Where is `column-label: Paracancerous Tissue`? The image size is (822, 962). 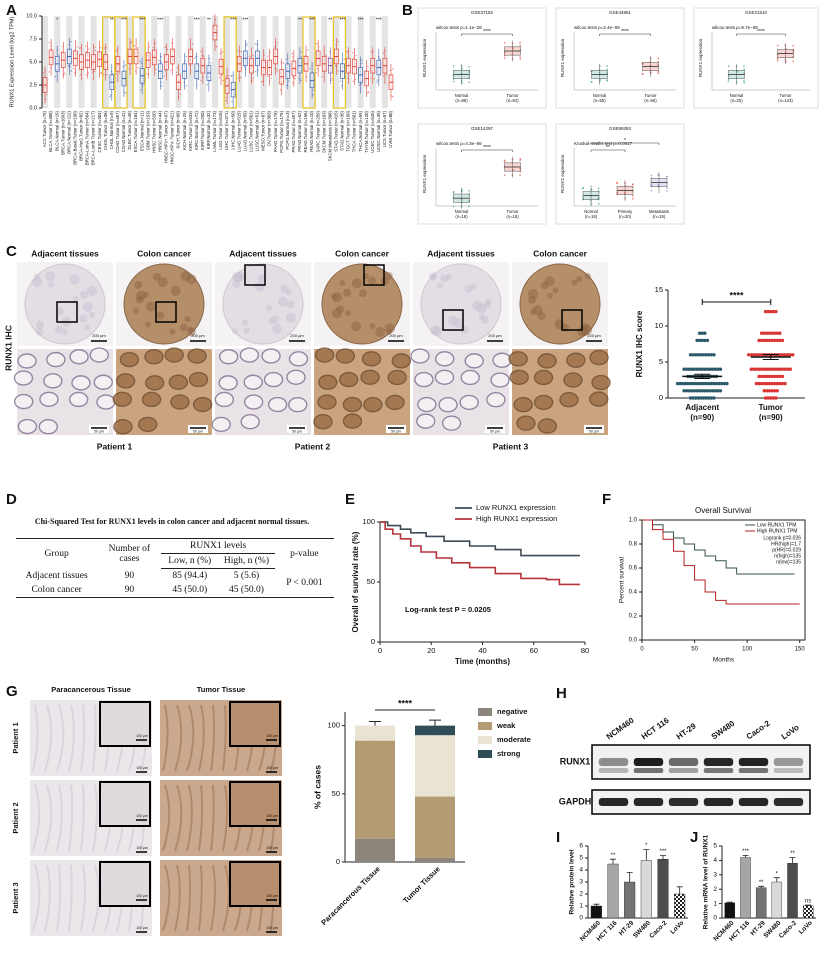 column-label: Paracancerous Tissue is located at coordinates (91, 689).